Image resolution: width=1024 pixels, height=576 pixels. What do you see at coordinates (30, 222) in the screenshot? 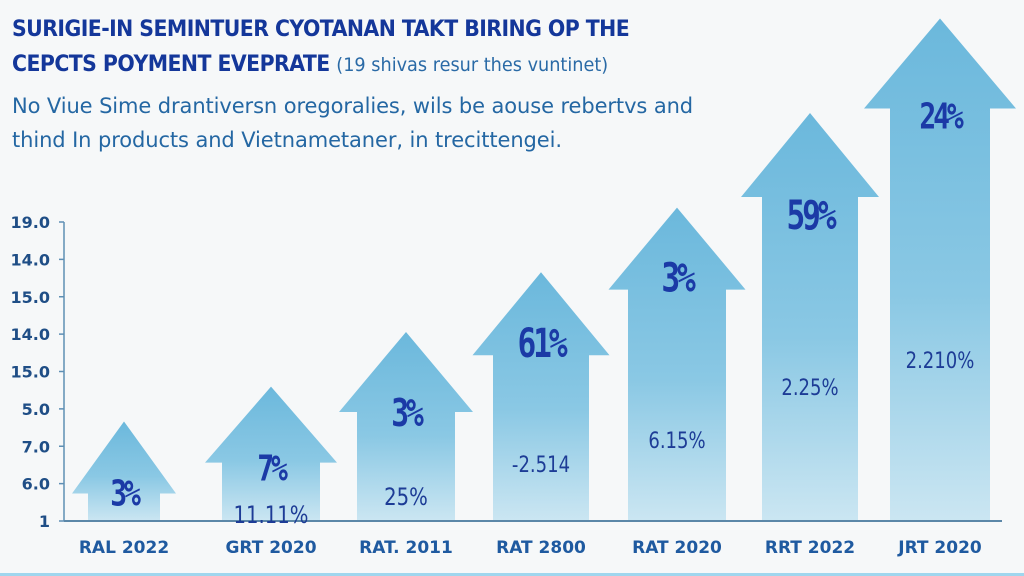
I see `y-tick-label: 19.0` at bounding box center [30, 222].